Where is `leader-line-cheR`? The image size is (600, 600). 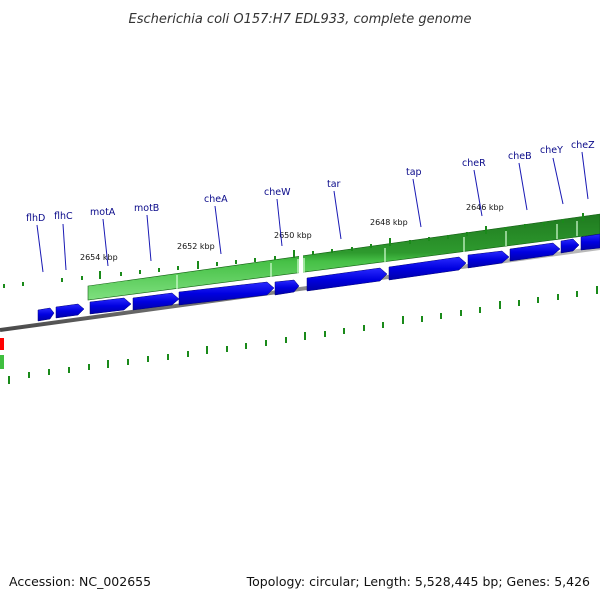 leader-line-cheR is located at coordinates (478, 193).